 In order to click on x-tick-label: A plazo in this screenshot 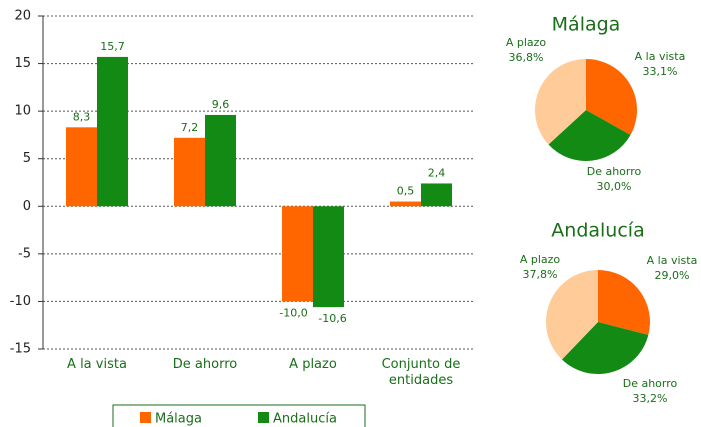, I will do `click(313, 364)`.